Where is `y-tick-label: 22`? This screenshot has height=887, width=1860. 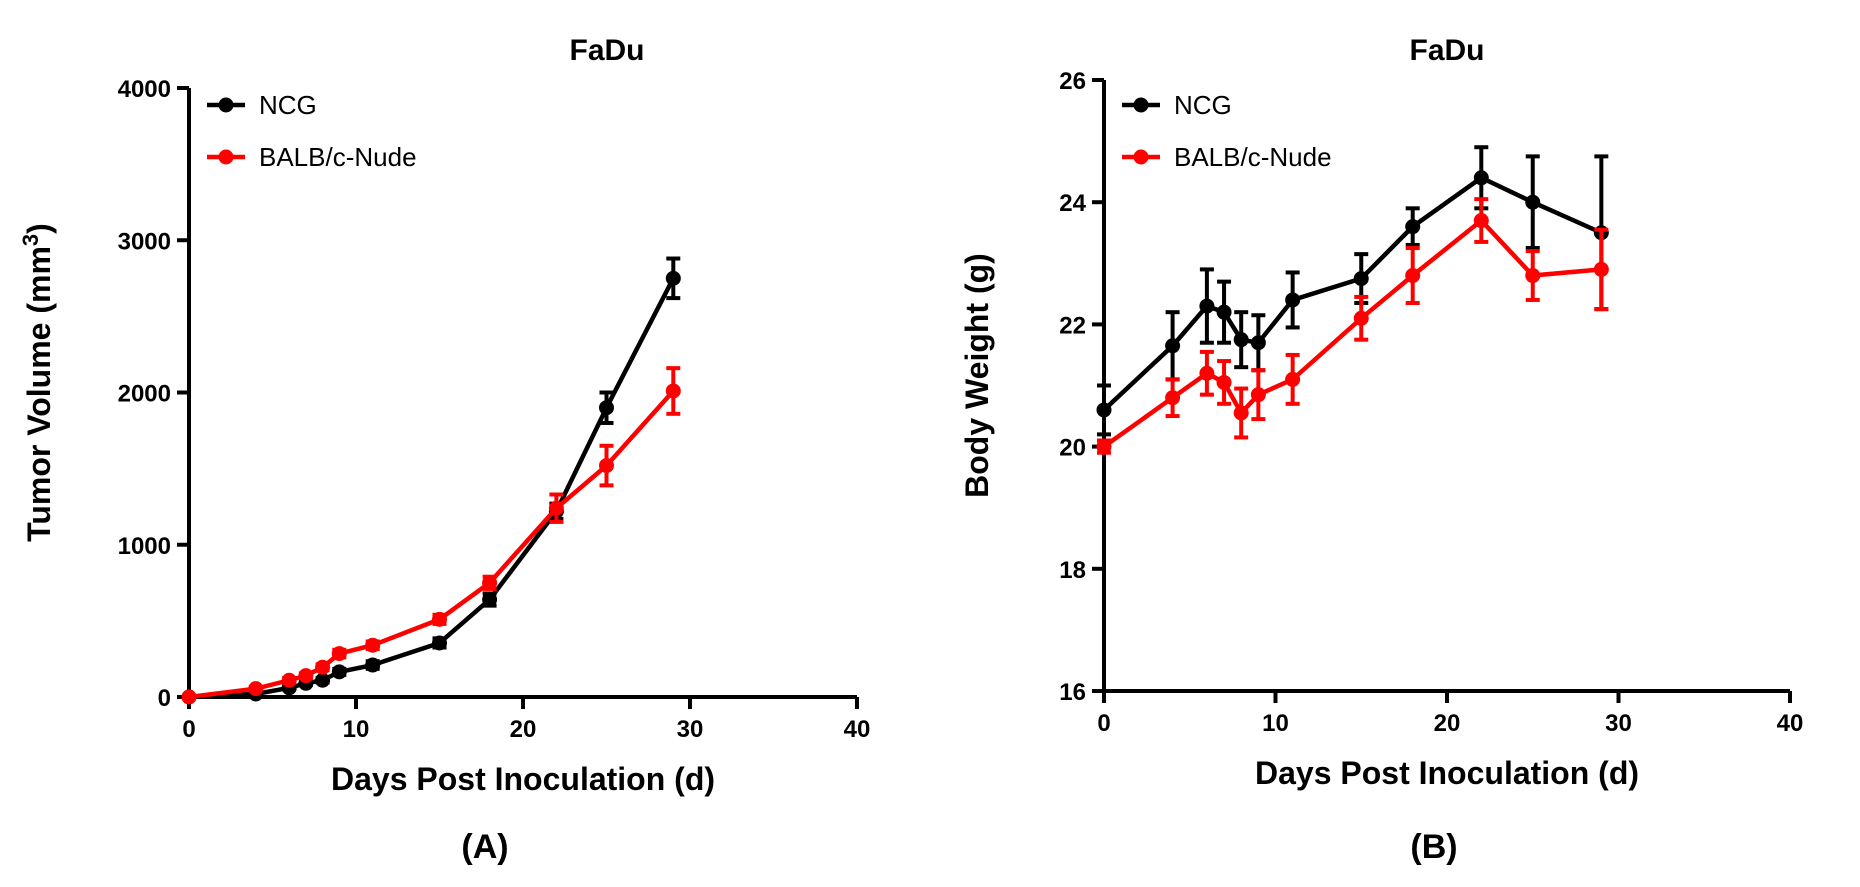
y-tick-label: 22 is located at coordinates (1072, 325).